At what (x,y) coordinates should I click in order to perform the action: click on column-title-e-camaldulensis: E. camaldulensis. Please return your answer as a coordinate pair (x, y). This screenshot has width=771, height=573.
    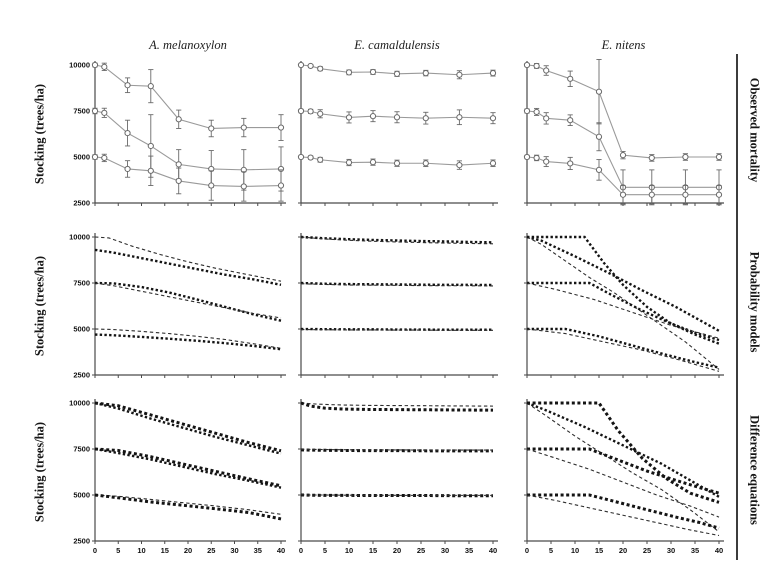
    Looking at the image, I should click on (397, 45).